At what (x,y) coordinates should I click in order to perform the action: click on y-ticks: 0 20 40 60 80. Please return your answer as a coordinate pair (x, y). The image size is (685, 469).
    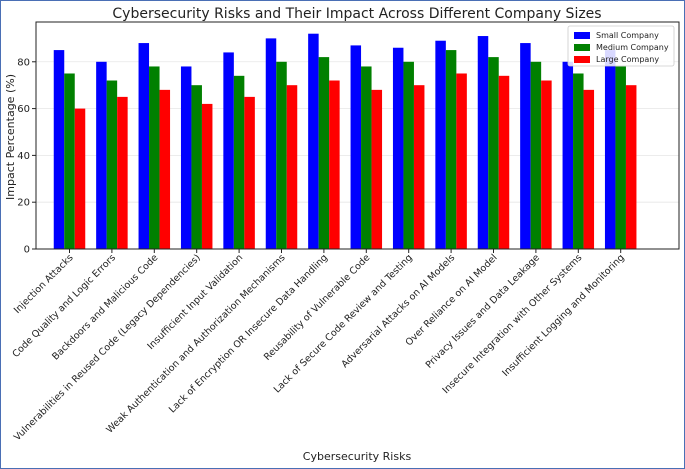
    Looking at the image, I should click on (26, 156).